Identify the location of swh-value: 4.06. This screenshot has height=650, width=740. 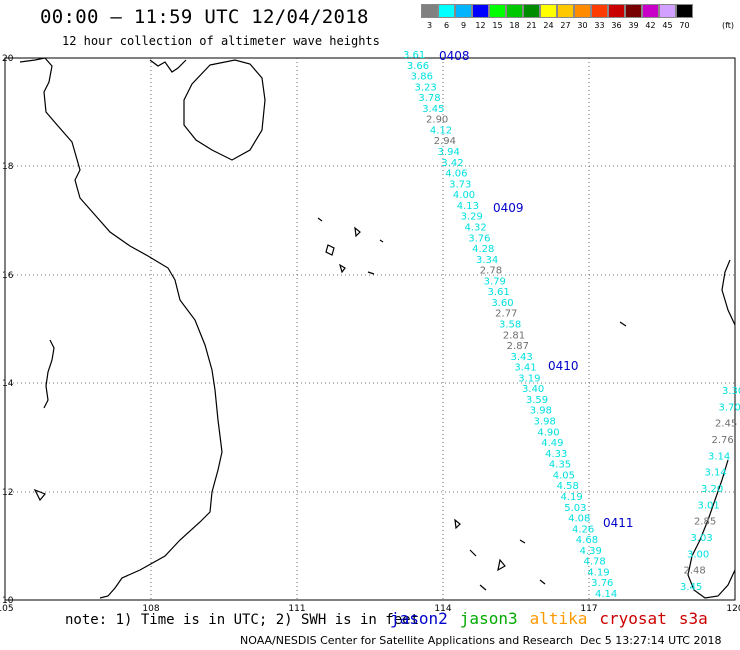
(456, 174).